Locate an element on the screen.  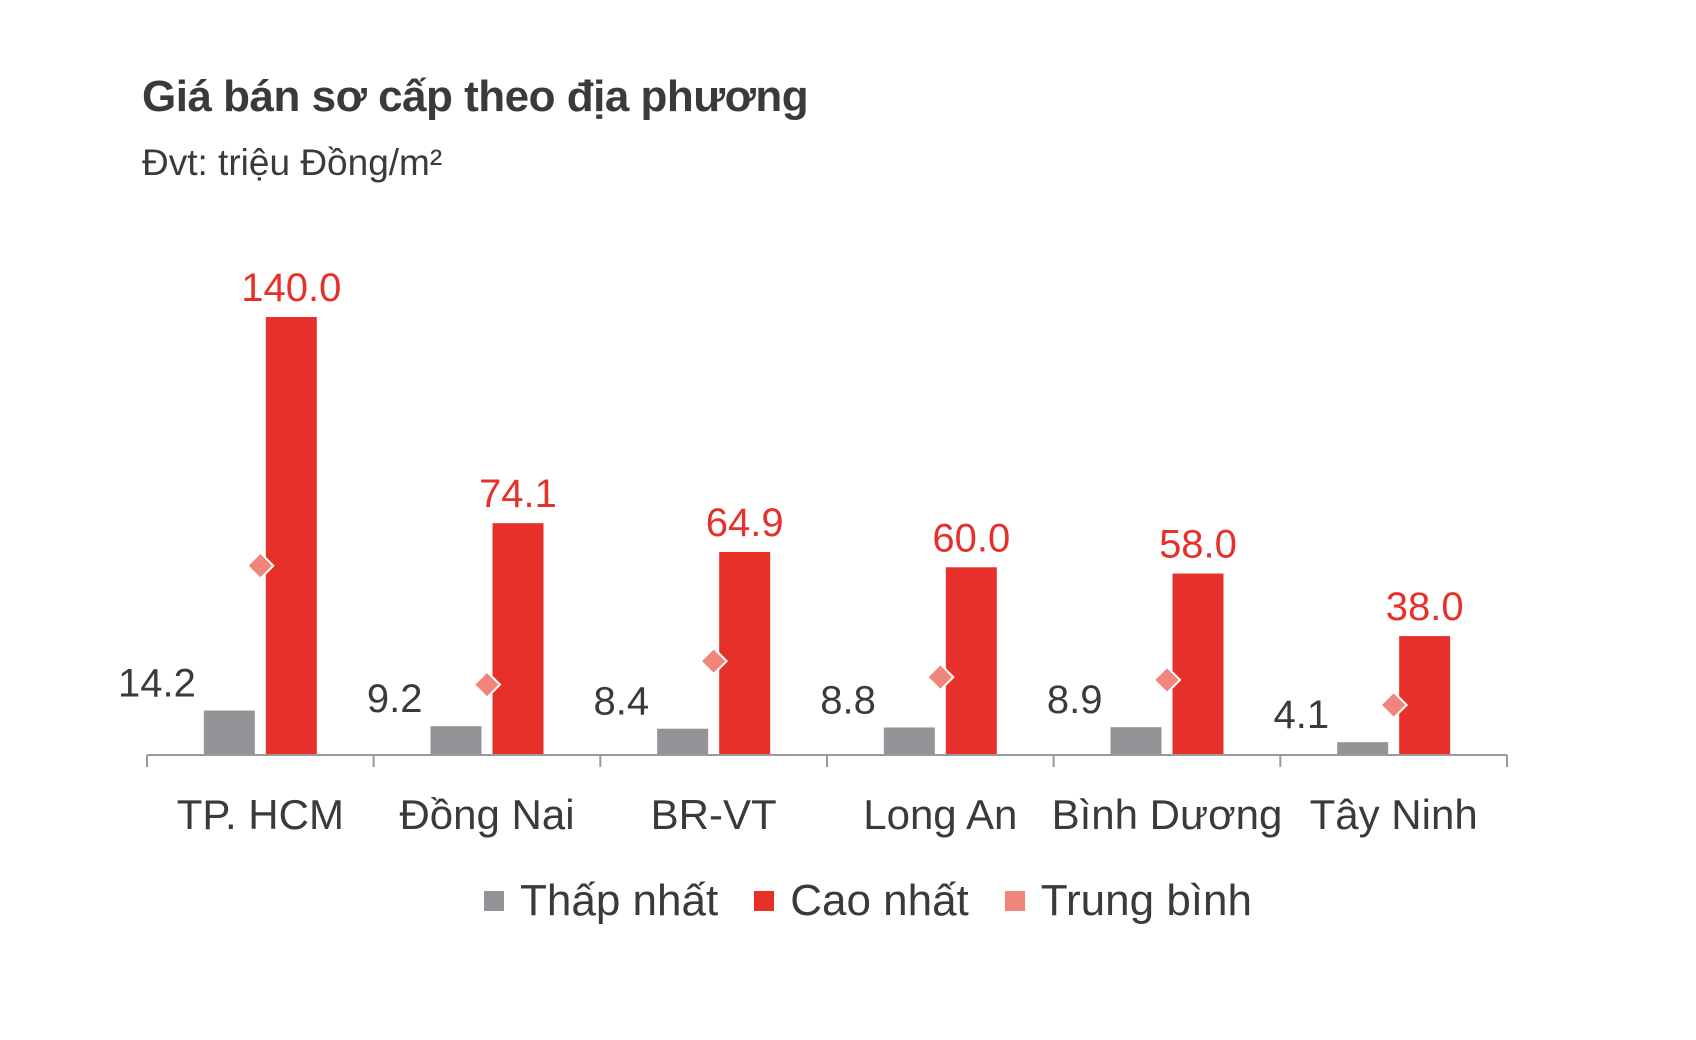
x-tick-label: BR-VT is located at coordinates (714, 814).